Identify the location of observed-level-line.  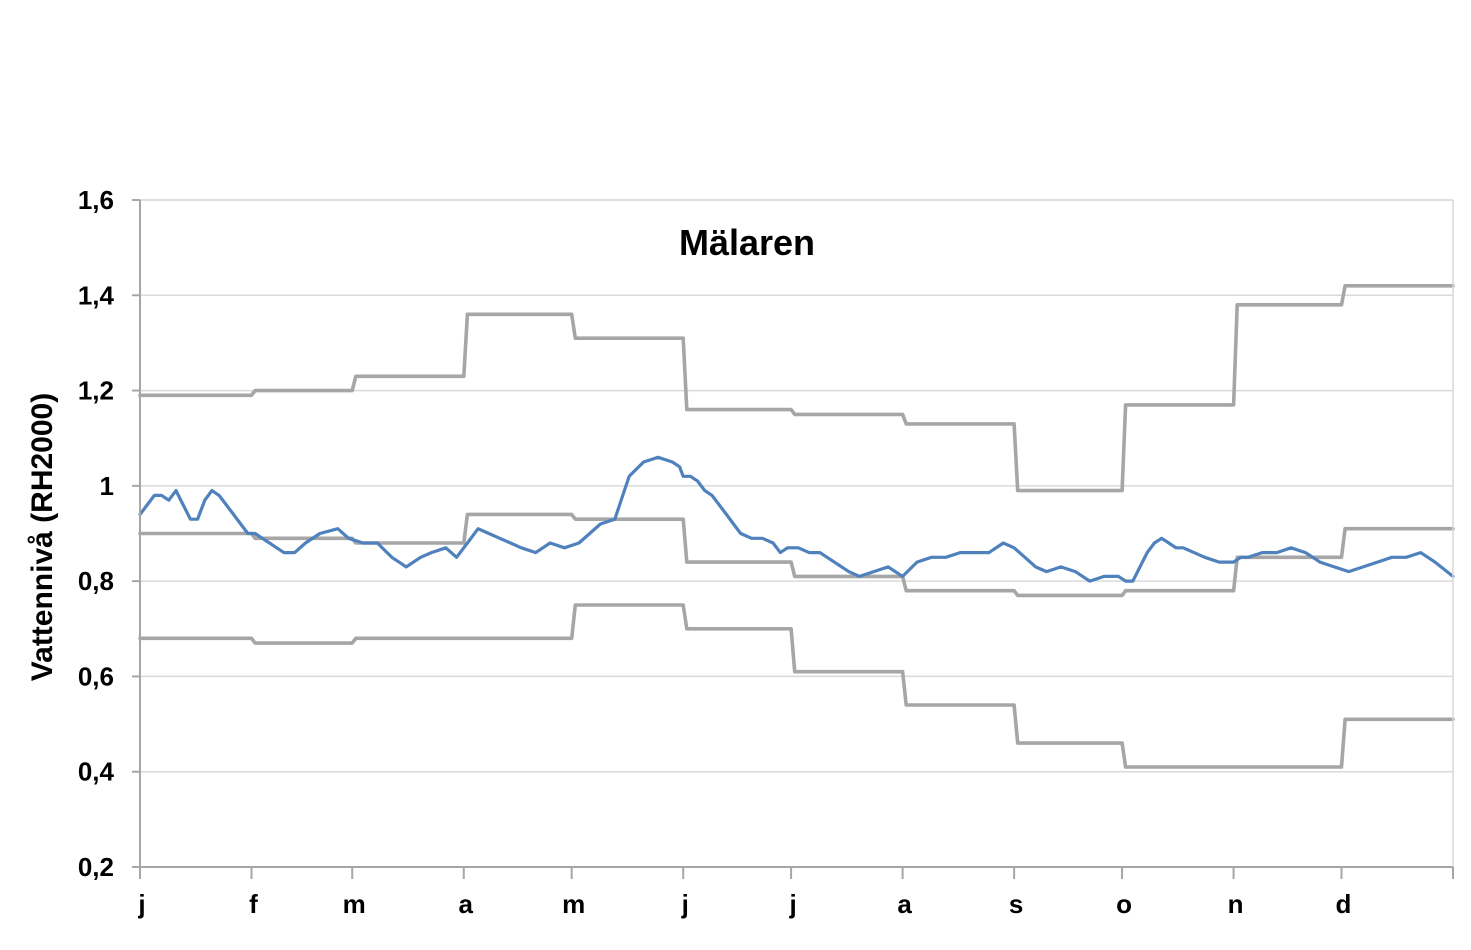
(796, 519).